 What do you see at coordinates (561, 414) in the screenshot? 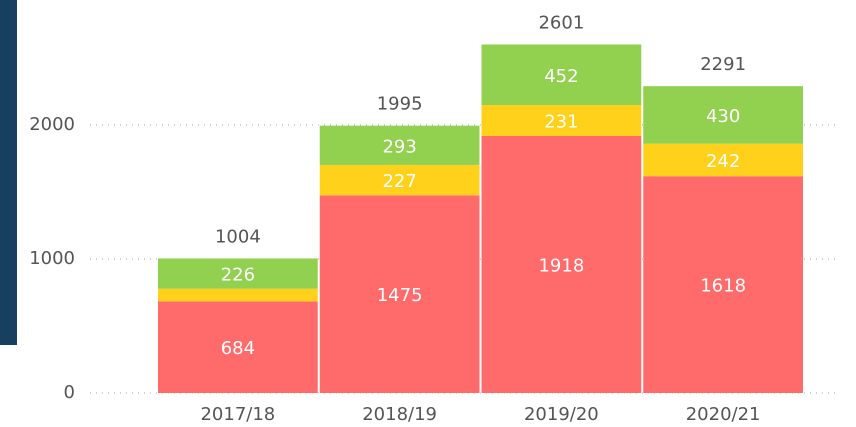
I see `x-tick-label: 2019/20` at bounding box center [561, 414].